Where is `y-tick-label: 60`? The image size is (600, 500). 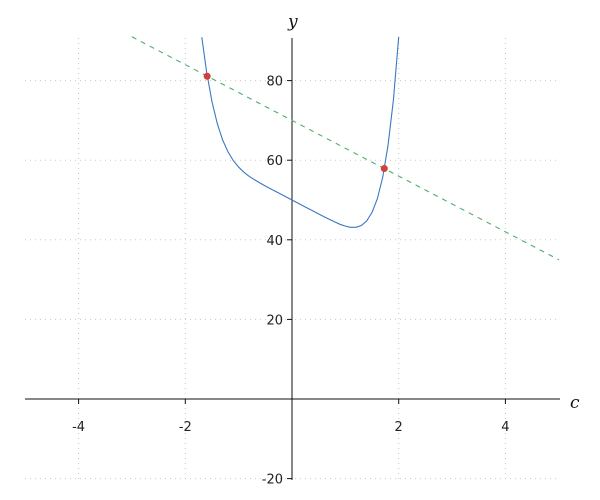
y-tick-label: 60 is located at coordinates (274, 161).